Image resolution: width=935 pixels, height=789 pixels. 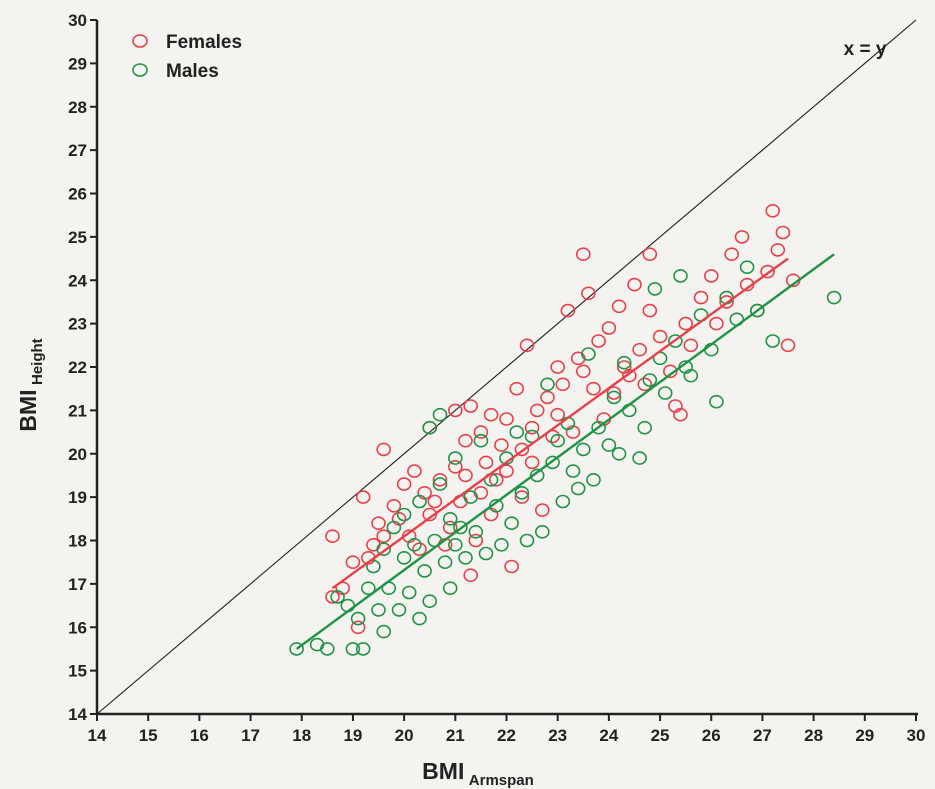 What do you see at coordinates (455, 735) in the screenshot?
I see `x-tick-label-21: 21` at bounding box center [455, 735].